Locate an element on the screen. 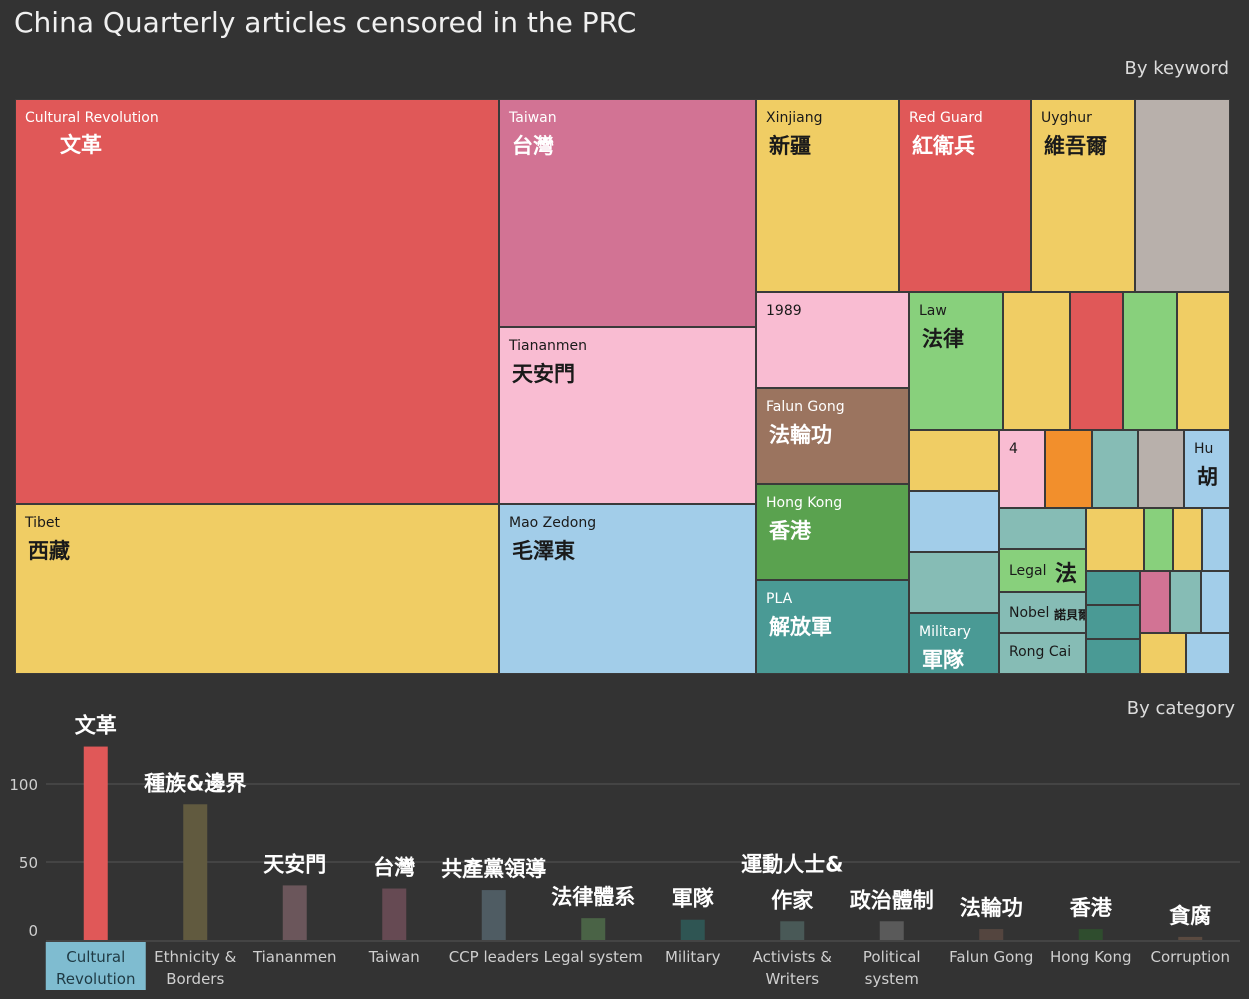 Image resolution: width=1249 pixels, height=999 pixels. bar-label-zh: 法律體系 is located at coordinates (593, 897).